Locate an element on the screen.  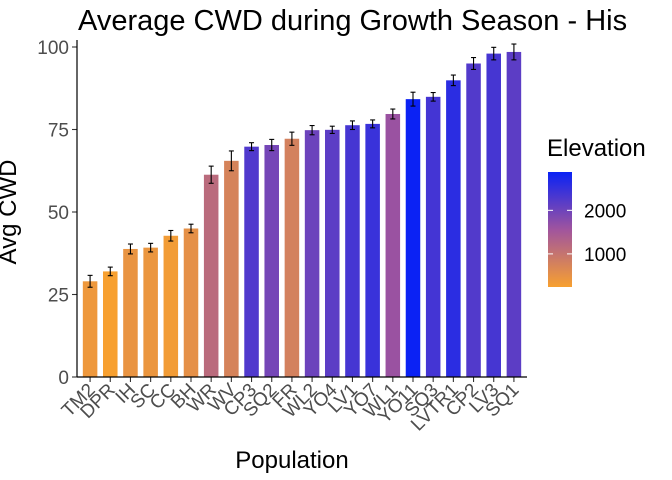
bar-YO7 is located at coordinates (372, 250).